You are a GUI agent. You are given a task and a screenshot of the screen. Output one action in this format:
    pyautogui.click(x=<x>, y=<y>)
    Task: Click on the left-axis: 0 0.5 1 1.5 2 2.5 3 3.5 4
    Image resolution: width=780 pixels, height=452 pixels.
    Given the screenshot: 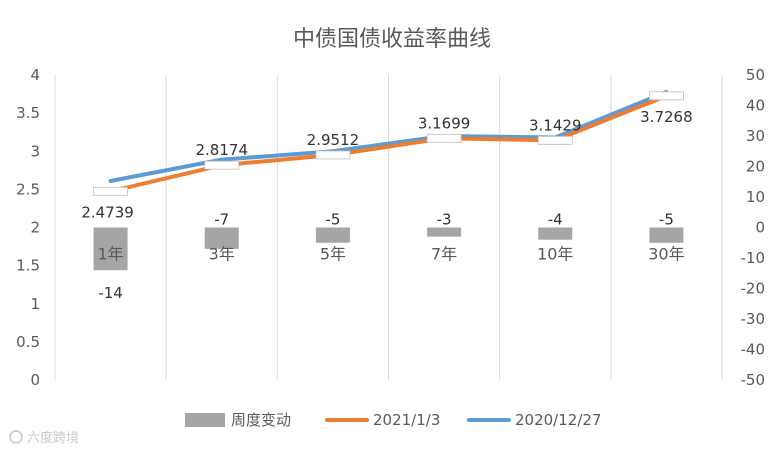 What is the action you would take?
    pyautogui.click(x=28, y=227)
    